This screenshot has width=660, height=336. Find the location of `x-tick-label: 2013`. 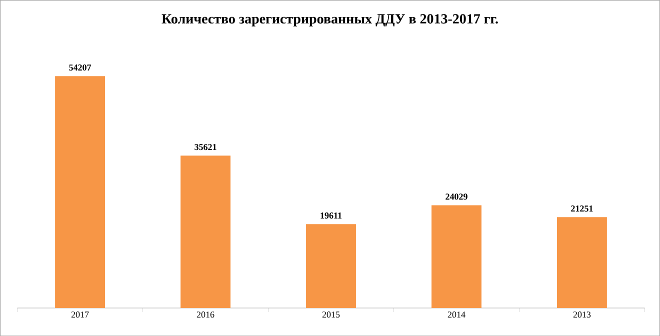

x-tick-label: 2013 is located at coordinates (582, 314).